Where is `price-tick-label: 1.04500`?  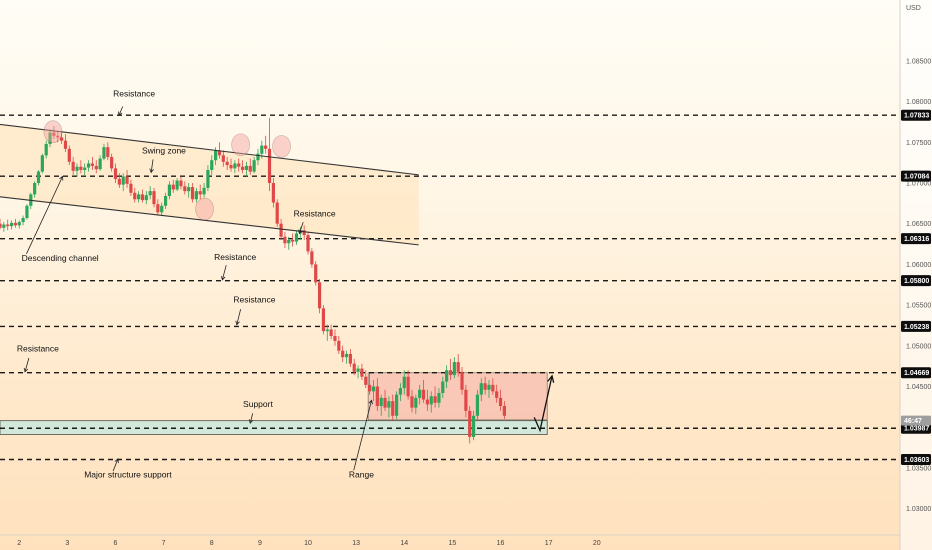
price-tick-label: 1.04500 is located at coordinates (918, 387).